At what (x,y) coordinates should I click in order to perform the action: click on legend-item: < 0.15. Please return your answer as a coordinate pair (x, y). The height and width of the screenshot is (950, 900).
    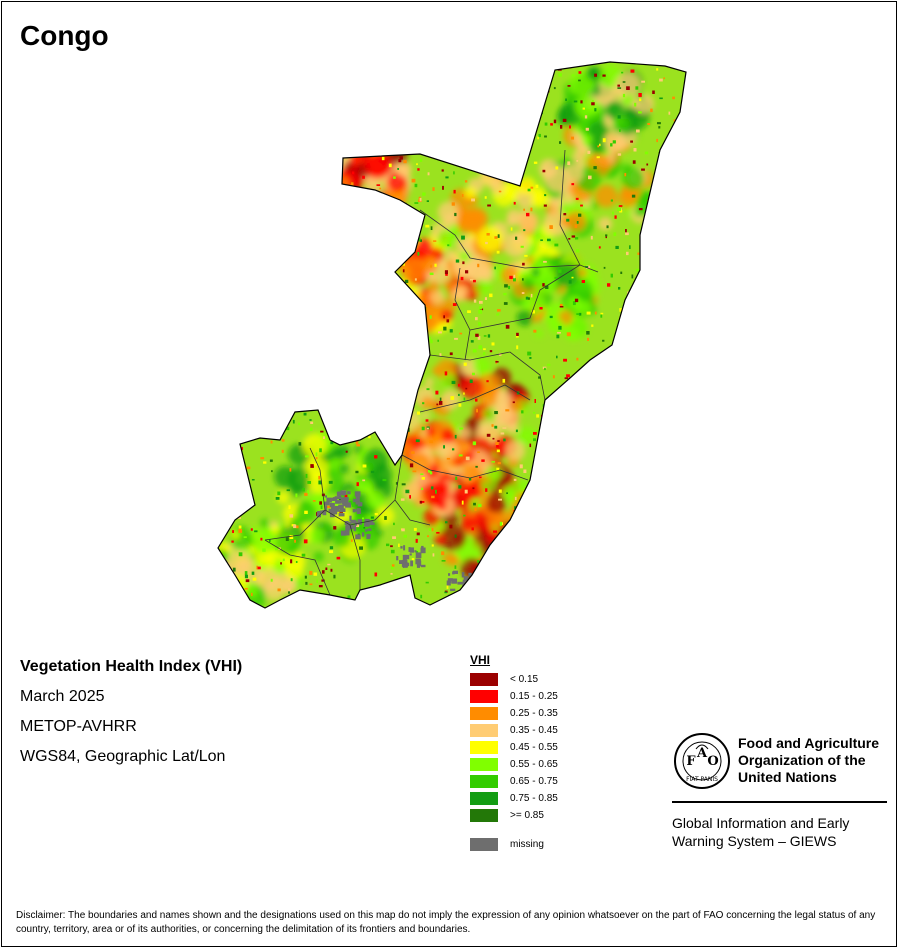
    Looking at the image, I should click on (514, 679).